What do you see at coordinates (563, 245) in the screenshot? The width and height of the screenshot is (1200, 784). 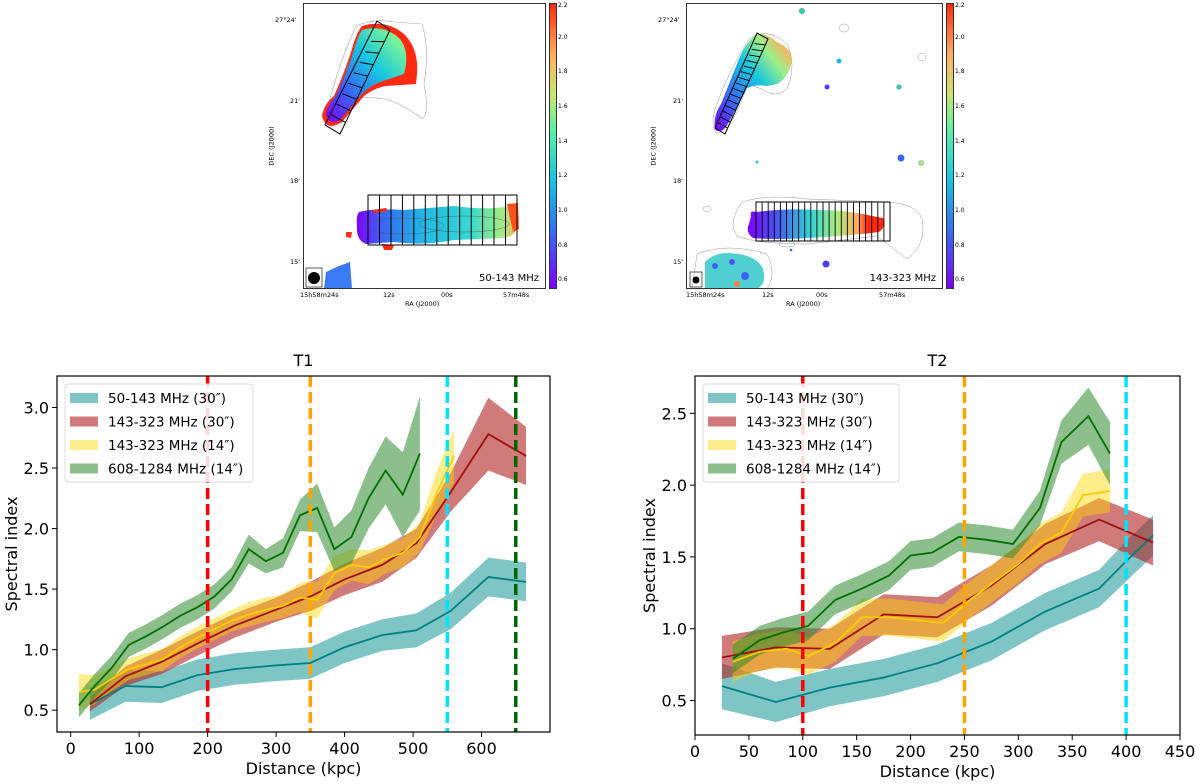 I see `colorbar-tick-label: 0.8` at bounding box center [563, 245].